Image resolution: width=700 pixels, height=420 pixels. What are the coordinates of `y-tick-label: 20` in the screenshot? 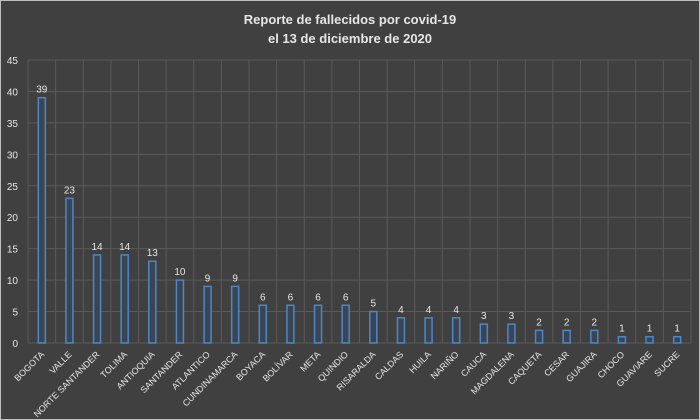 It's located at (13, 218).